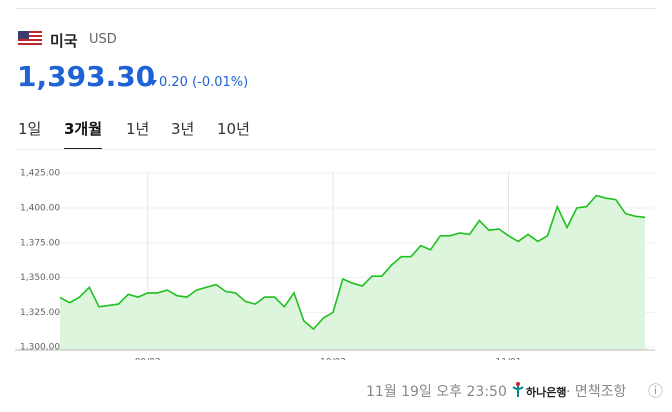 This screenshot has height=412, width=672. Describe the element at coordinates (546, 392) in the screenshot. I see `bank-name: 하나은행` at that location.